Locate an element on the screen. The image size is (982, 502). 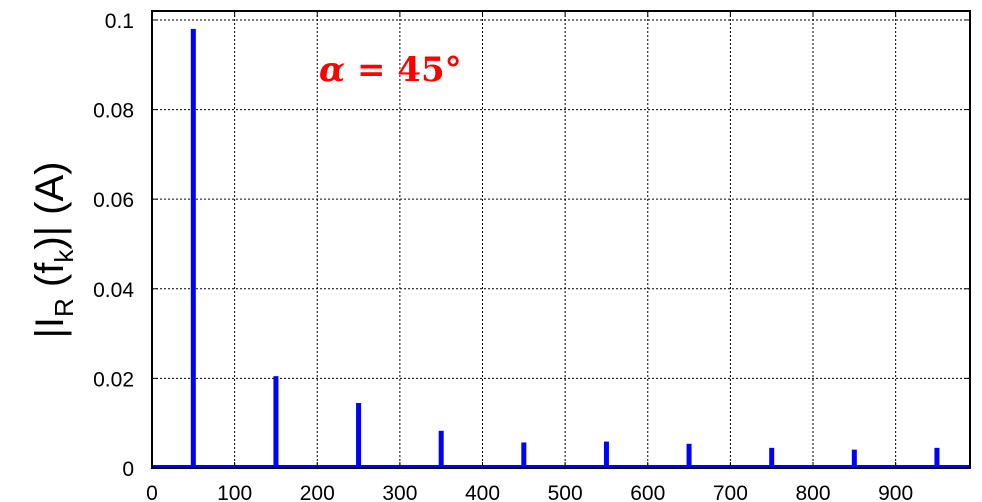
alpha-symbol: α is located at coordinates (332, 70).